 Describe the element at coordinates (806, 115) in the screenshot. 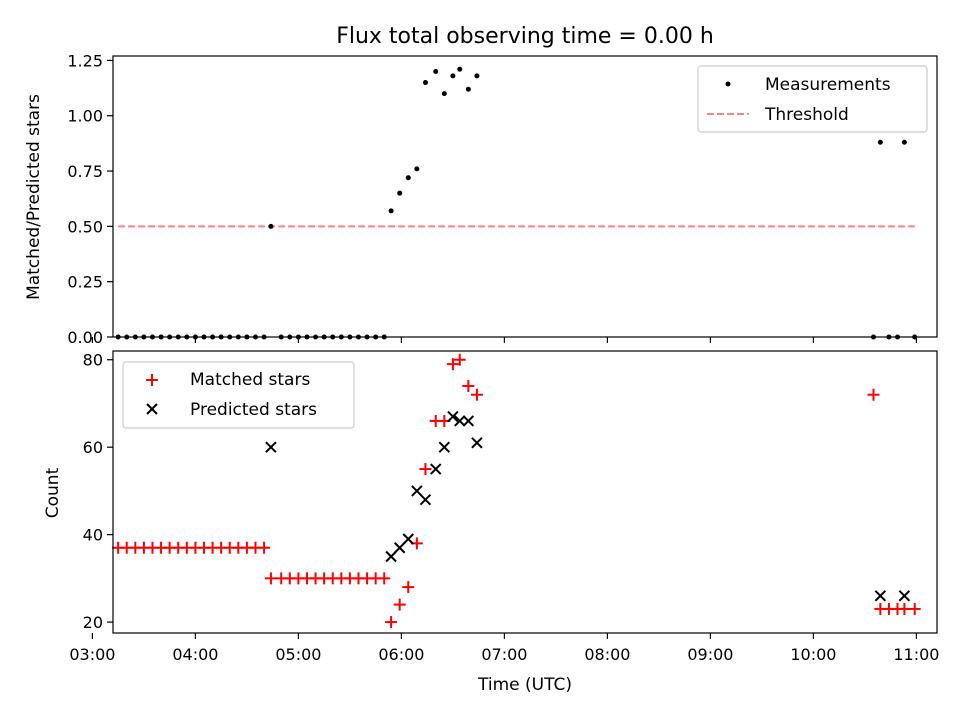

I see `legend-threshold-label: Threshold` at that location.